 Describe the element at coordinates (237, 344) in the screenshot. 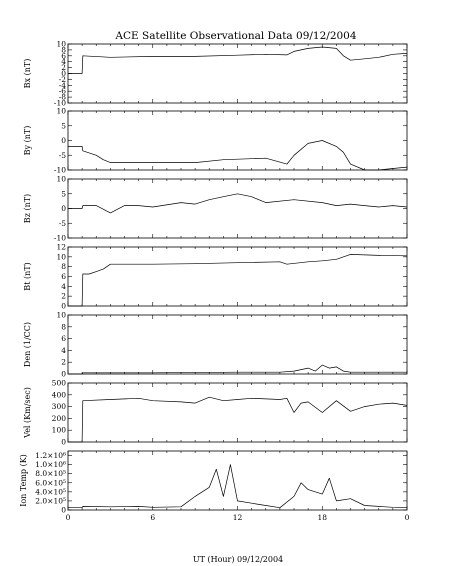

I see `den-frame` at that location.